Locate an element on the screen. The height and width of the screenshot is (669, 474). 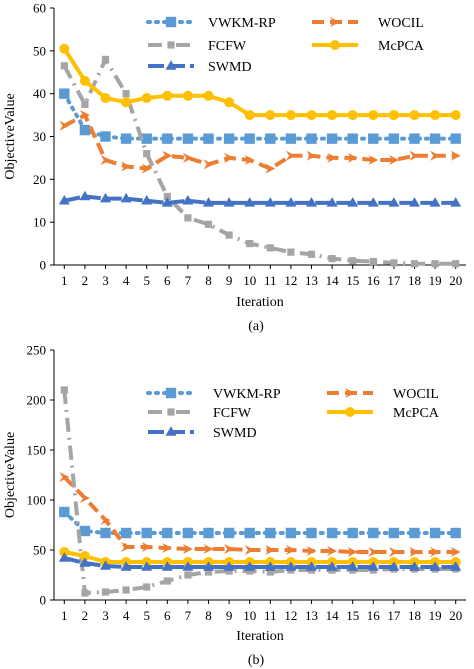
y-axis-title: ObjectiveValue is located at coordinates (10, 136).